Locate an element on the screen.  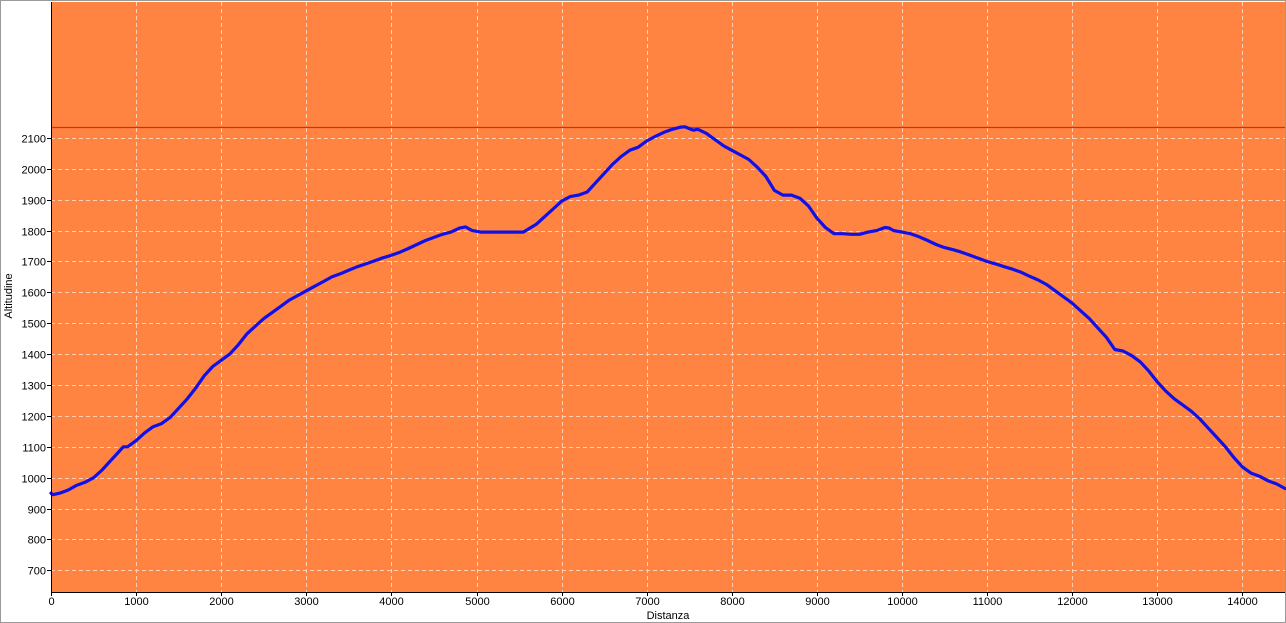
x-tick-label: 11000 is located at coordinates (988, 602).